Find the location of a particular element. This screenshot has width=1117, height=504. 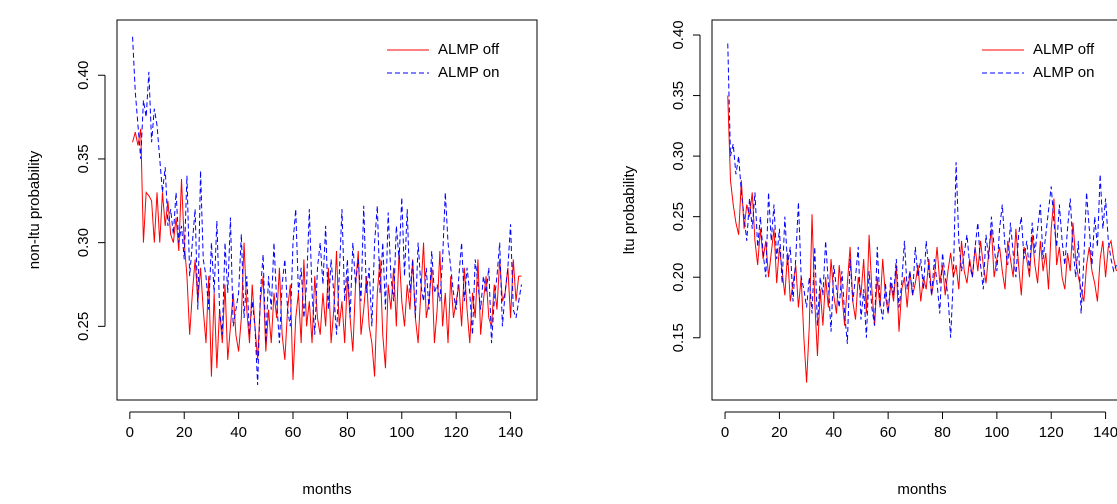

y-axis-label: ltu probability is located at coordinates (629, 209).